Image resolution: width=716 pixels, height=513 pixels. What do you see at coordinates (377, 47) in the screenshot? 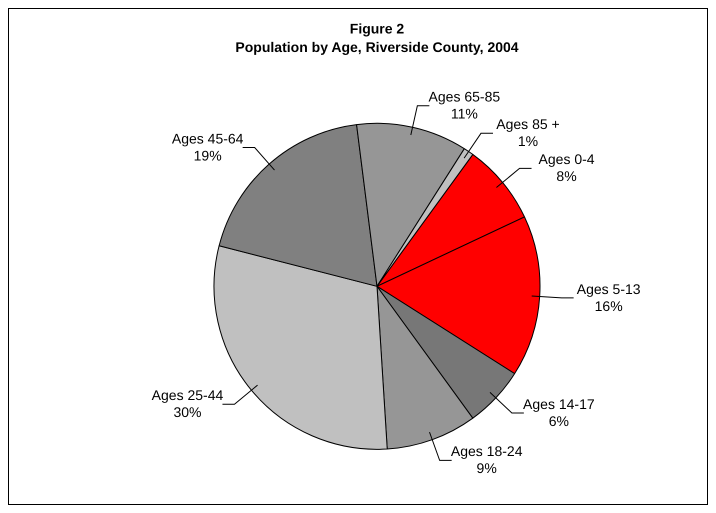
I see `chart-subtitle: Population by Age, Riverside County, 2004` at bounding box center [377, 47].